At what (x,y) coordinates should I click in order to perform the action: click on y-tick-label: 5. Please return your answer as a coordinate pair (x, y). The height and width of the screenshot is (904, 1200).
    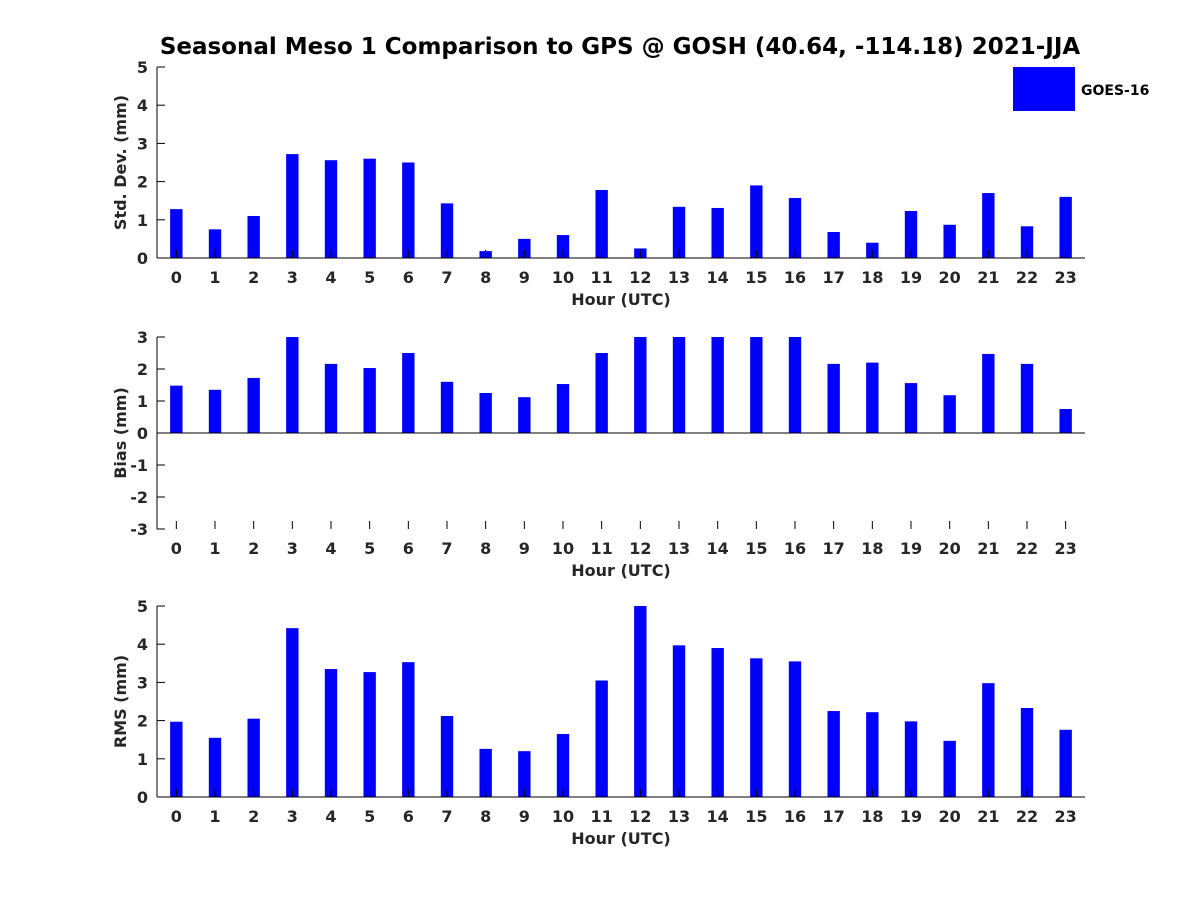
    Looking at the image, I should click on (142, 67).